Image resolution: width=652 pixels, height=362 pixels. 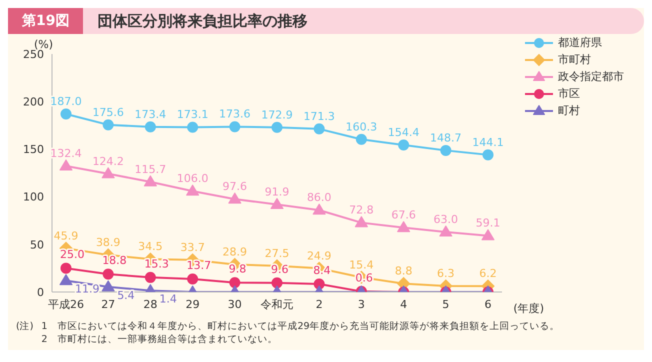 I want to click on data-label: 175.6, so click(x=108, y=112).